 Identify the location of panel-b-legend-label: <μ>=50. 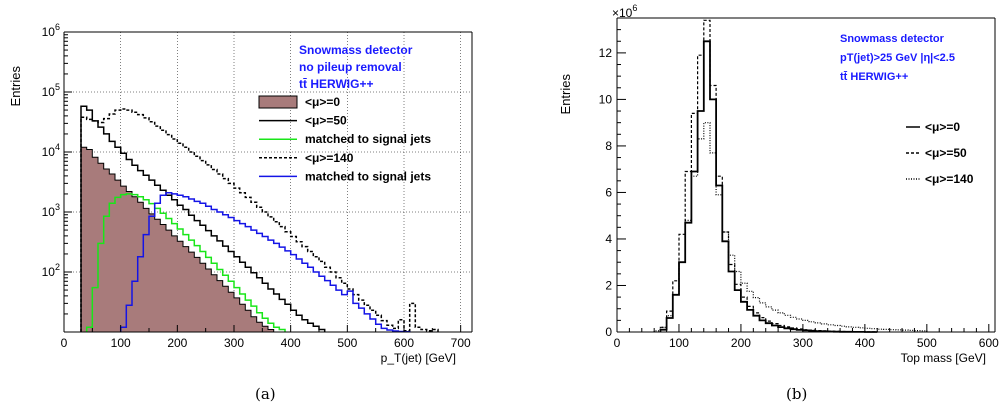
(946, 153).